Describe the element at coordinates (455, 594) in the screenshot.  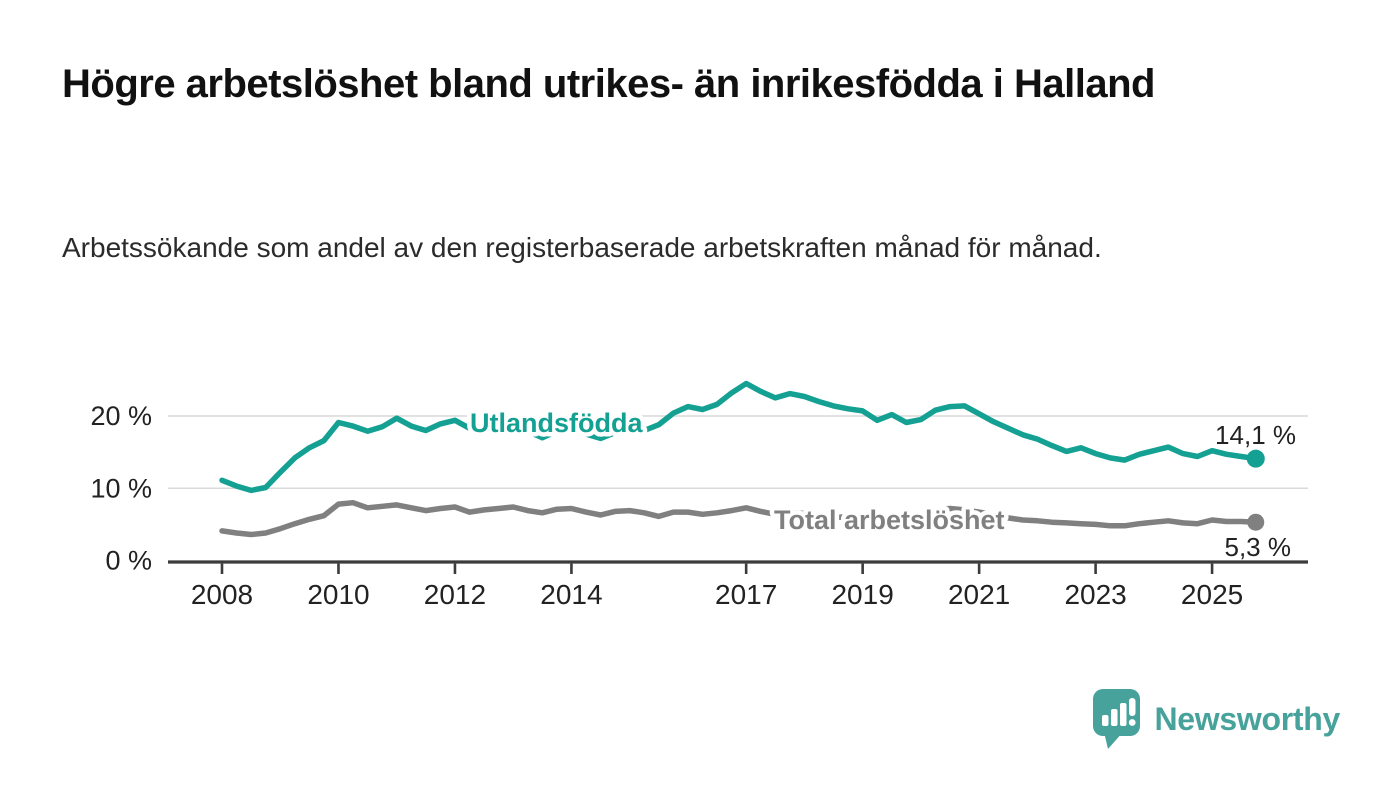
I see `x-tick-label: 2012` at that location.